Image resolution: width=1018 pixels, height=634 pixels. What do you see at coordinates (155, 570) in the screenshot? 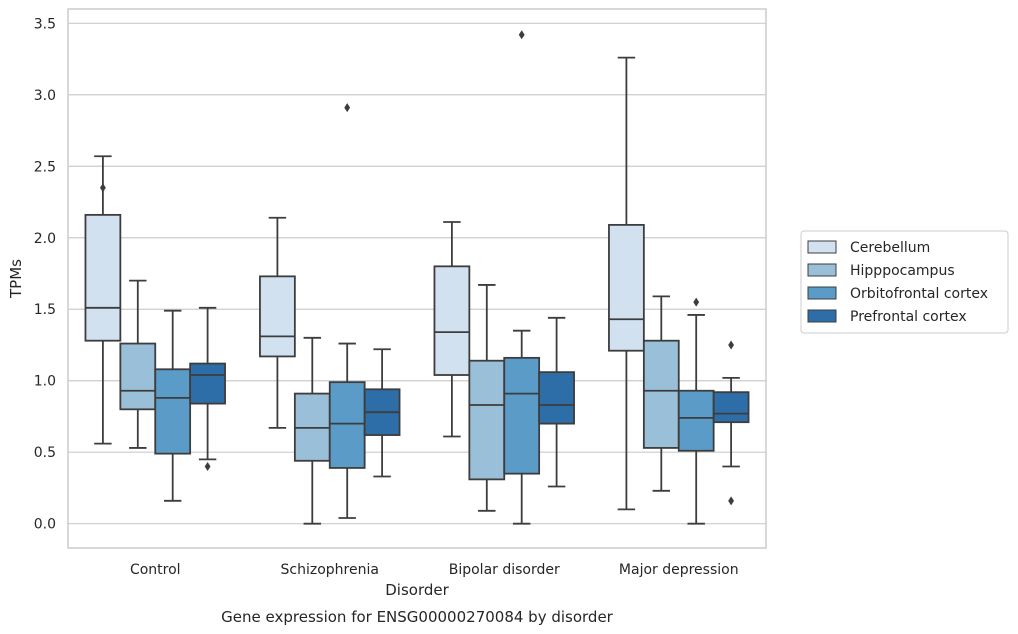
I see `x-tick-label: Control` at bounding box center [155, 570].